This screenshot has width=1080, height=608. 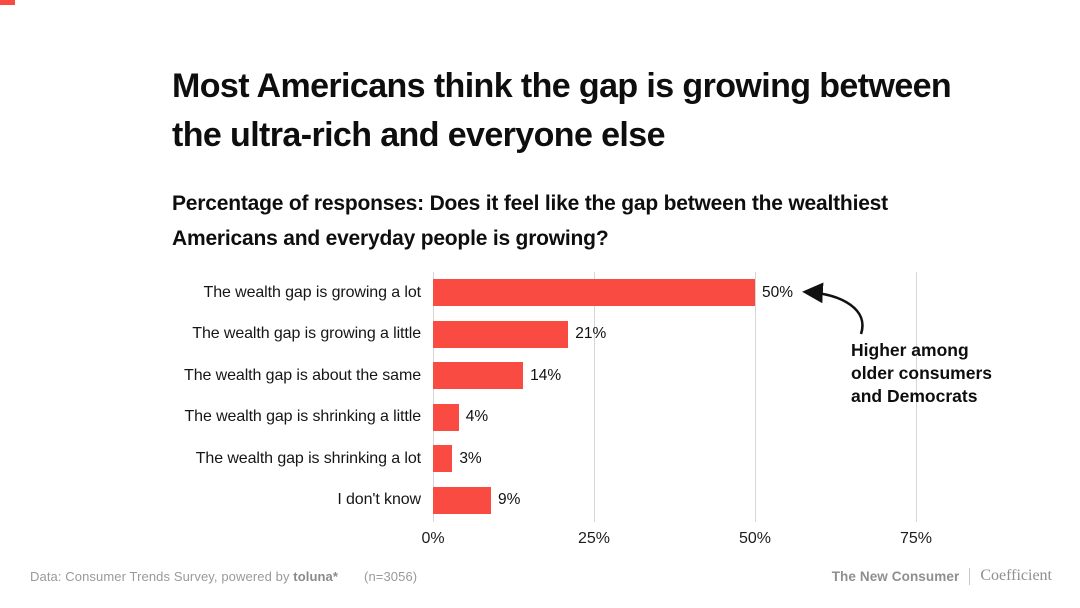 I want to click on x-tick-label: 25%, so click(x=594, y=538).